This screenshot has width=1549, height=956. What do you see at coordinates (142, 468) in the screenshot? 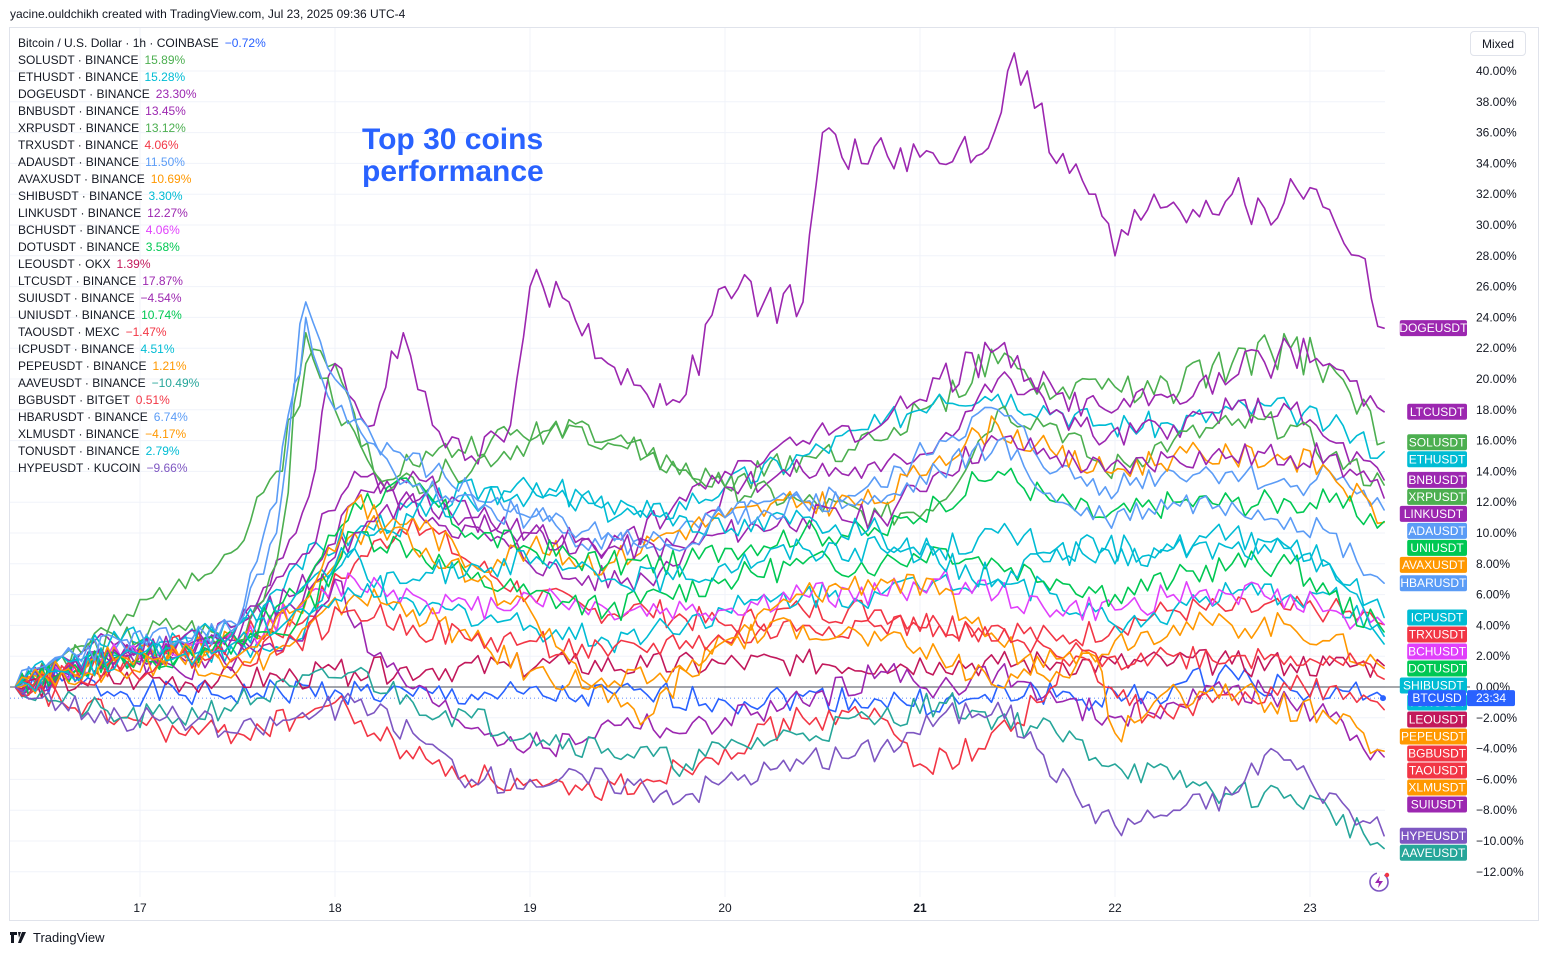
I see `legend-item: HYPEUSDT · KUCOIN −9.66%` at bounding box center [142, 468].